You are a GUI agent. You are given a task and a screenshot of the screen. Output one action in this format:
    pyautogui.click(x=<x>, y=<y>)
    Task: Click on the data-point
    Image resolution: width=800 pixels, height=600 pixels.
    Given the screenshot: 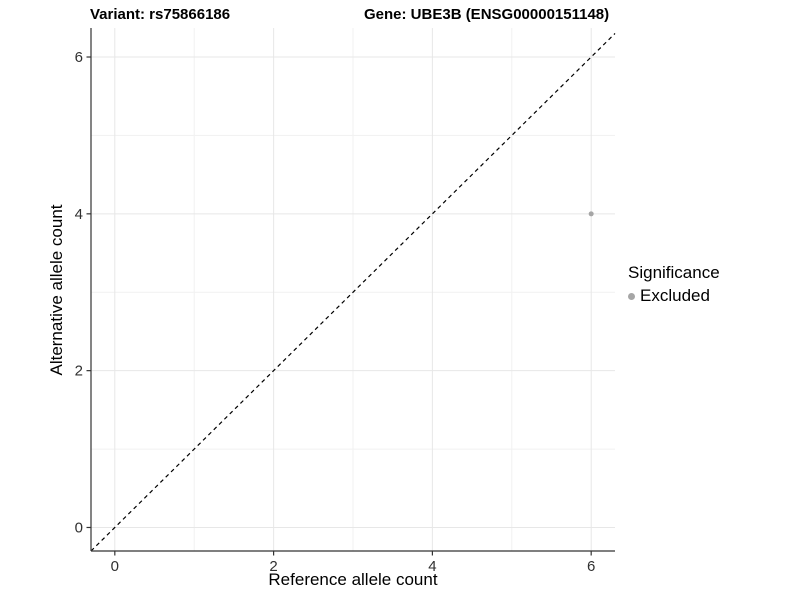 What is the action you would take?
    pyautogui.click(x=591, y=214)
    